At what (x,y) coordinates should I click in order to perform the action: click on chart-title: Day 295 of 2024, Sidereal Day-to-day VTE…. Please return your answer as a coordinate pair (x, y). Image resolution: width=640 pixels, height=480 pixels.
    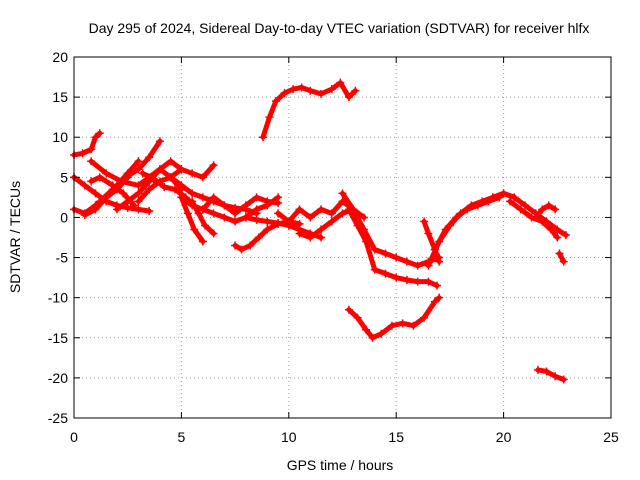
    Looking at the image, I should click on (339, 28).